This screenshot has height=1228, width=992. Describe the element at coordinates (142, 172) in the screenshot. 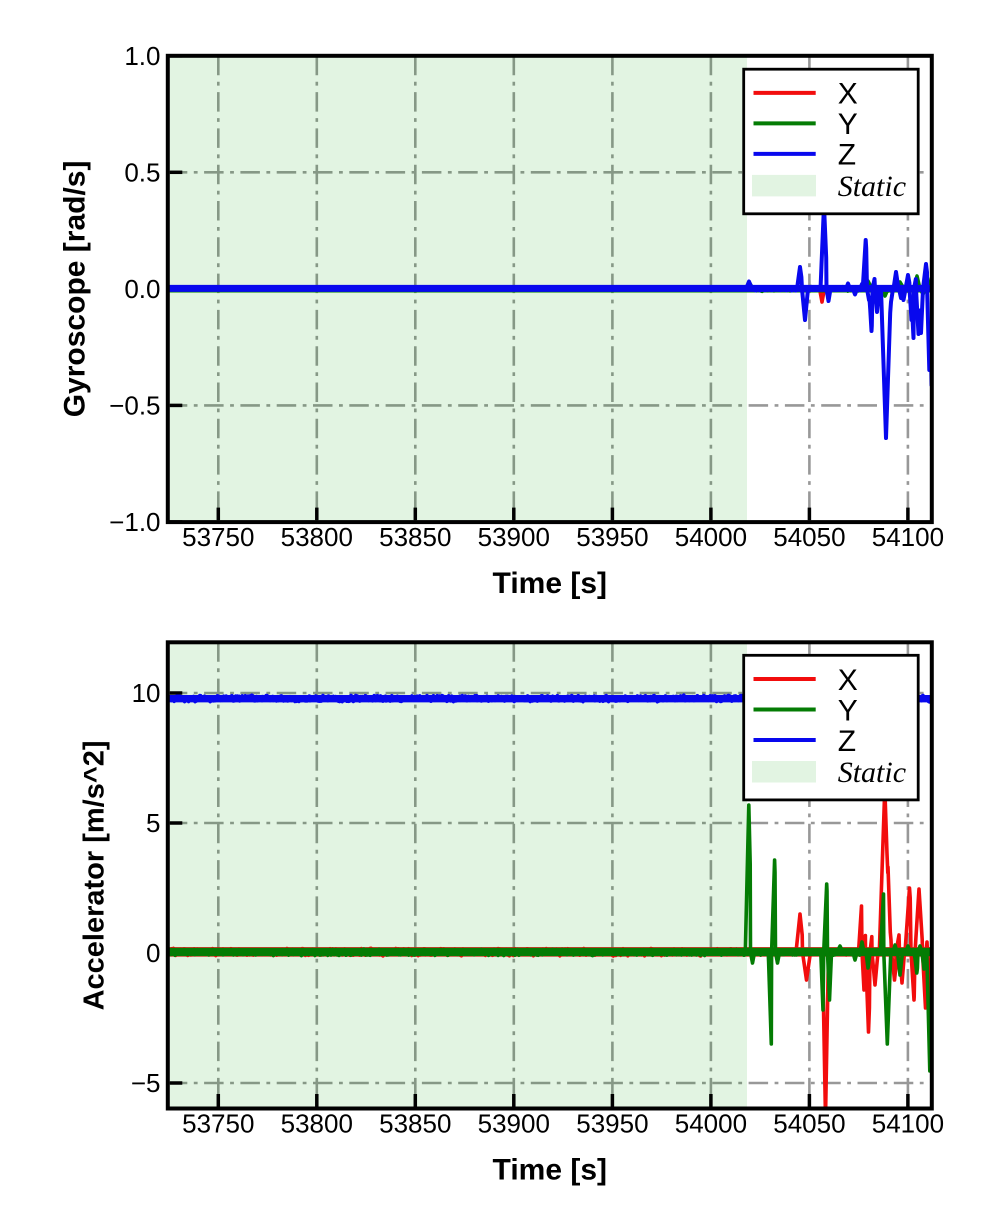

I see `svg-text: 0.5` at that location.